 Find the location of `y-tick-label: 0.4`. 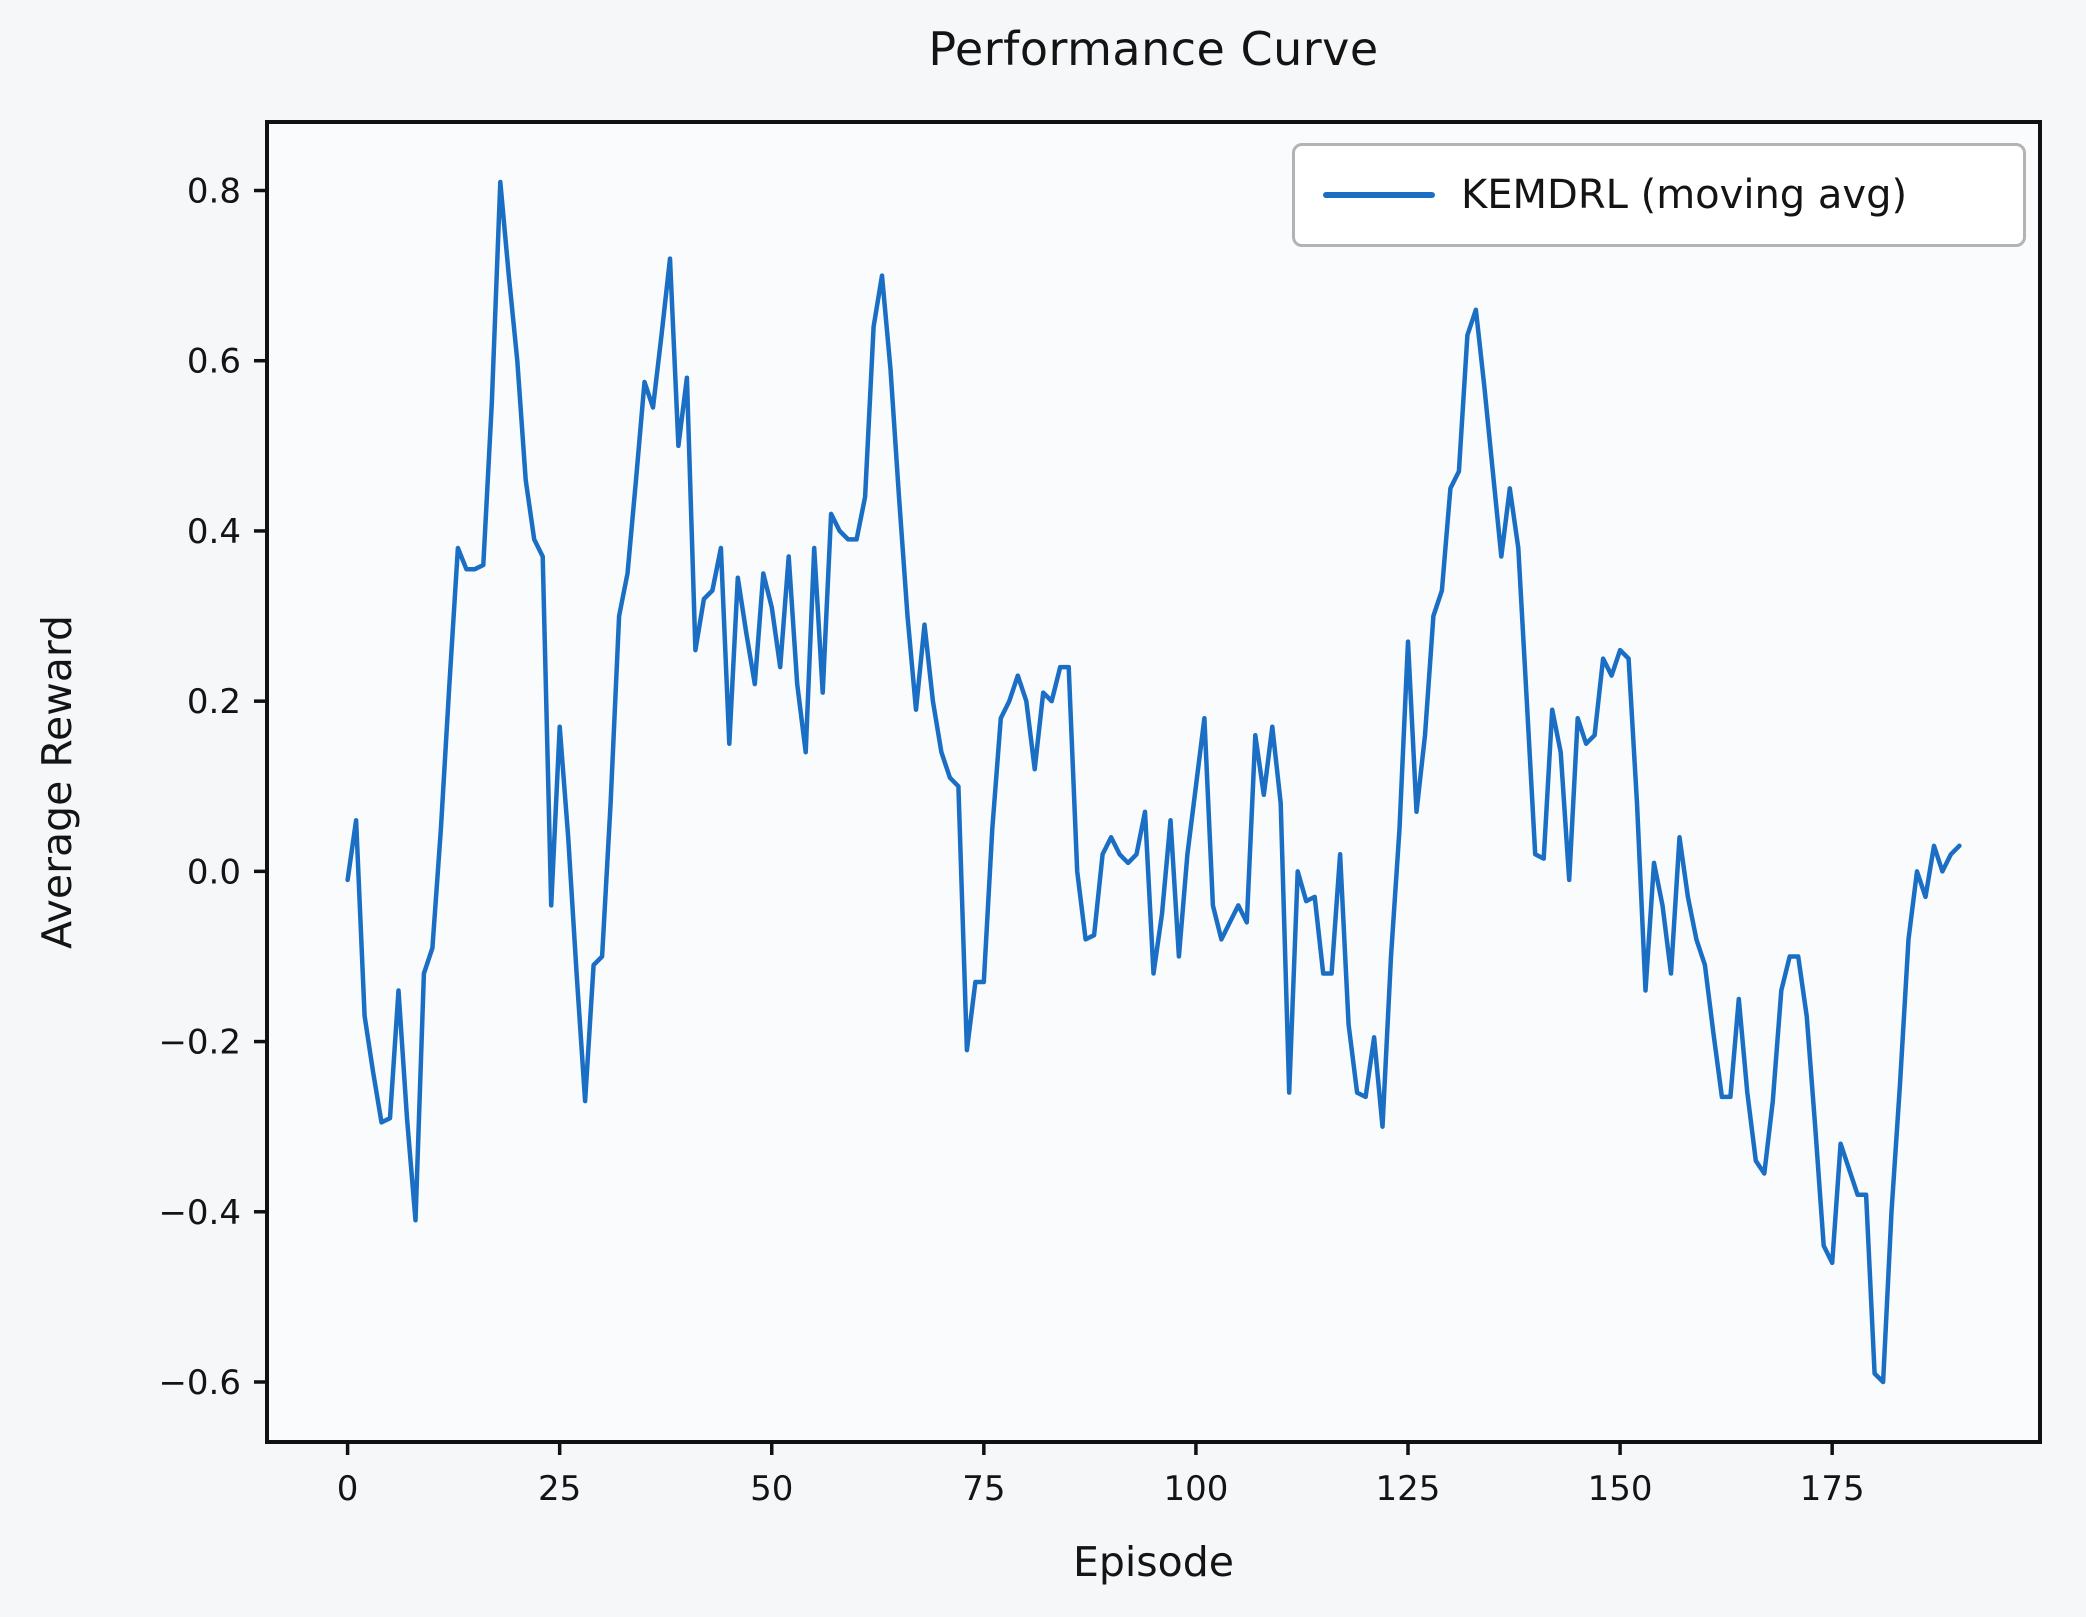

y-tick-label: 0.4 is located at coordinates (214, 532).